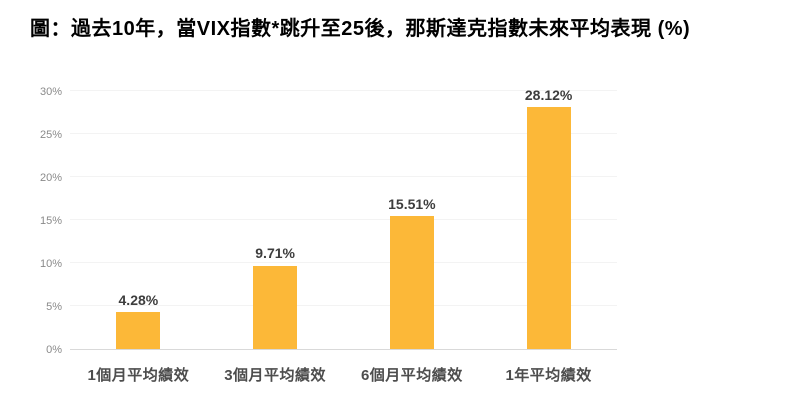  Describe the element at coordinates (54, 307) in the screenshot. I see `y-axis-tick-label: 5%` at that location.